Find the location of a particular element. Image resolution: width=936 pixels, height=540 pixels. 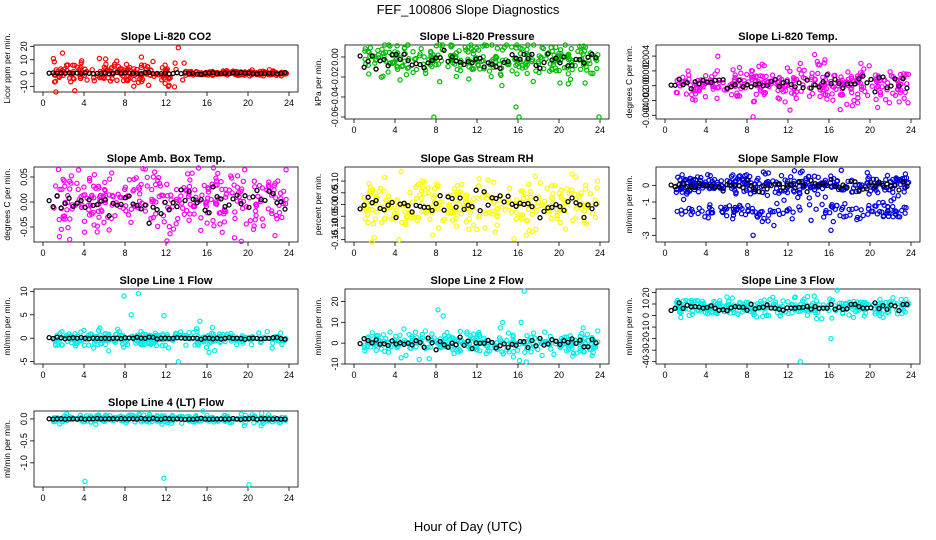

x-tick-label: 8 is located at coordinates (746, 253).